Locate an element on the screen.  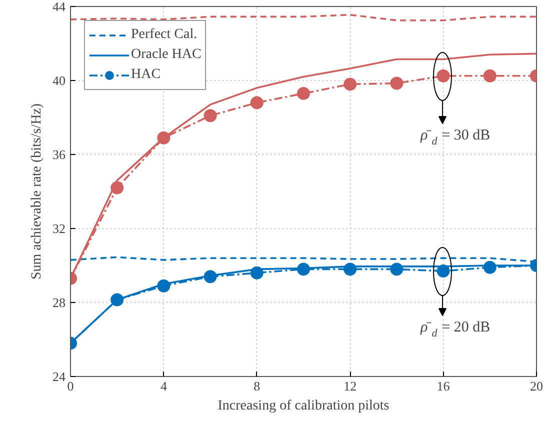
annotation: ρ̄d = 20 dB is located at coordinates (455, 330).